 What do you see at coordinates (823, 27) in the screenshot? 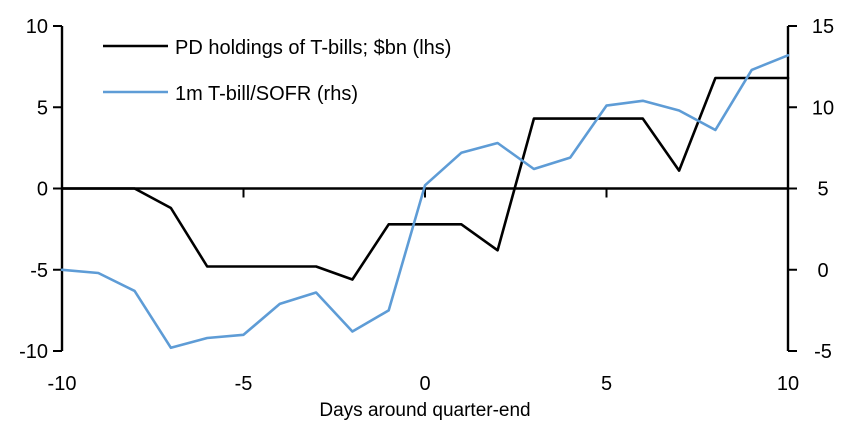
I see `right-axis-tick-label: 15` at bounding box center [823, 27].